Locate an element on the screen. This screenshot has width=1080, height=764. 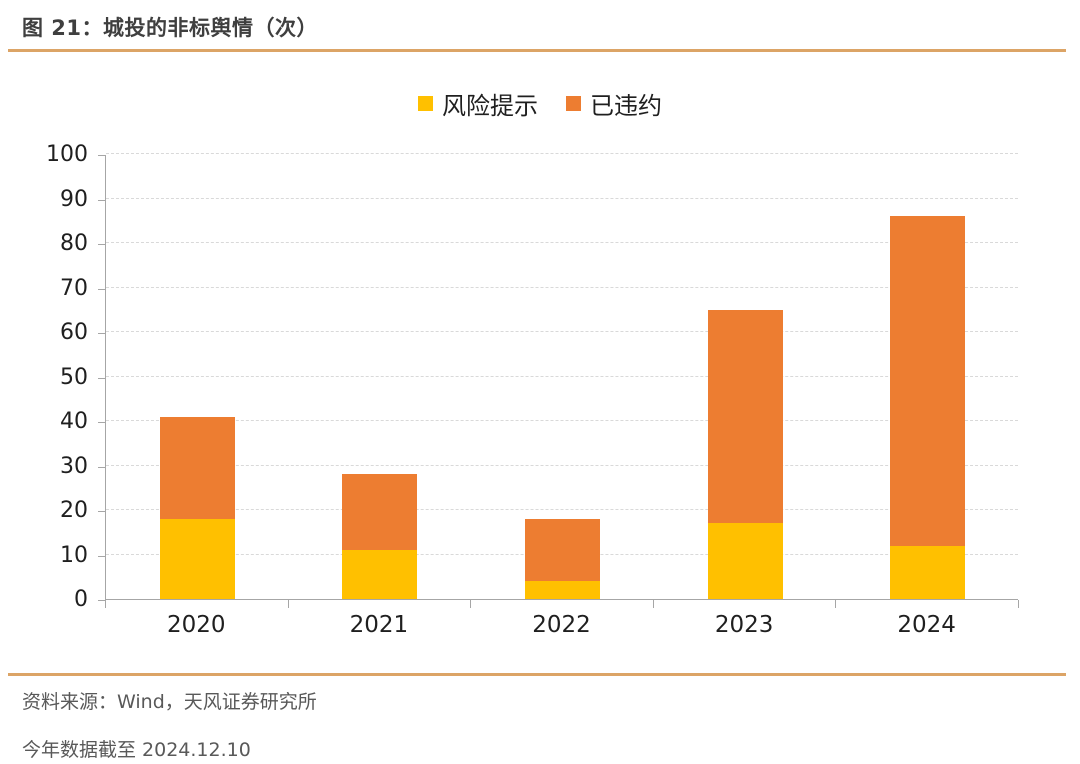
x-axis-label-2024: 2024 is located at coordinates (926, 625).